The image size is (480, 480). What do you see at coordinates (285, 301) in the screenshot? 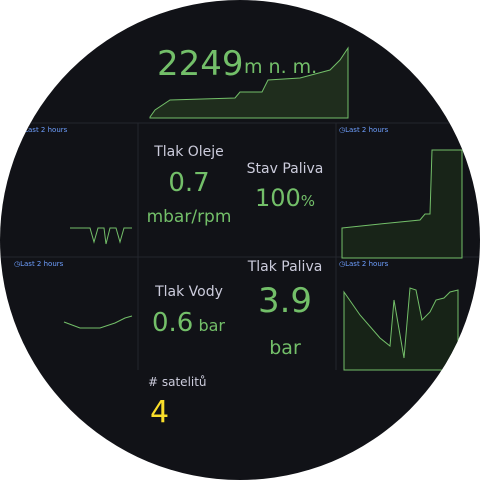
I see `fuel-pressure-value: 3.9` at bounding box center [285, 301].